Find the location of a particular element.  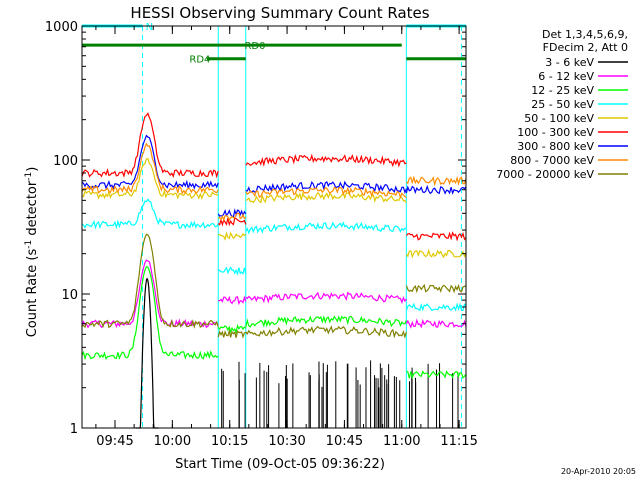

y-axis-label-sup2: -1 is located at coordinates (29, 176).